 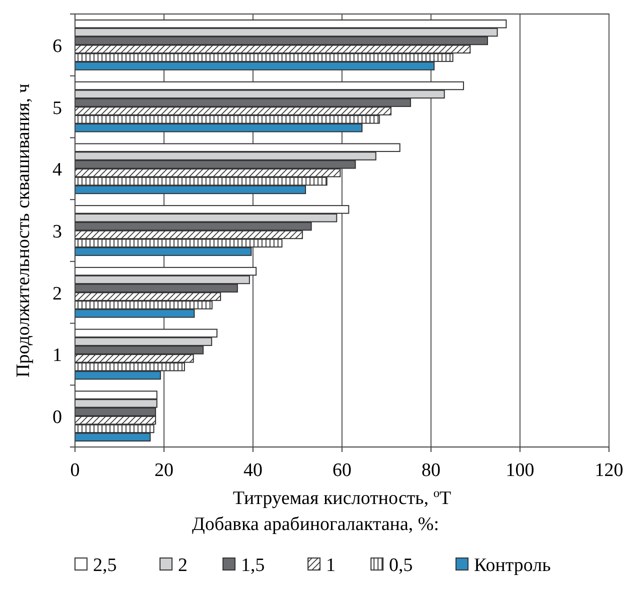 I want to click on x-tick-label: 60, so click(x=342, y=470).